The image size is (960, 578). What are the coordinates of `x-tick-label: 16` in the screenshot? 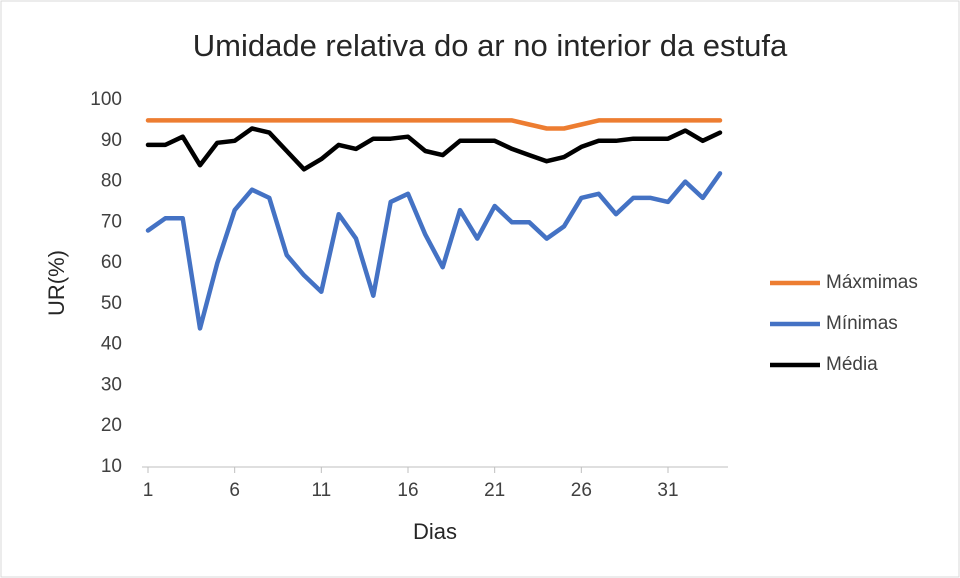 It's located at (407, 490).